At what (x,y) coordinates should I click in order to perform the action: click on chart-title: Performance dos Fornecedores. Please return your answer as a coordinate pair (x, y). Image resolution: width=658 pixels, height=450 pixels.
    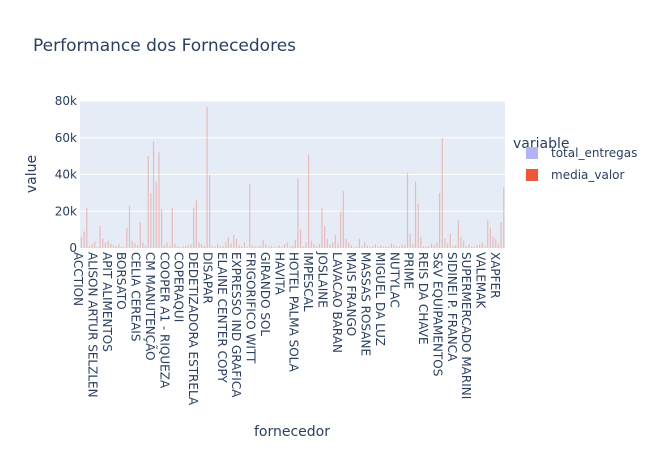
    Looking at the image, I should click on (164, 46).